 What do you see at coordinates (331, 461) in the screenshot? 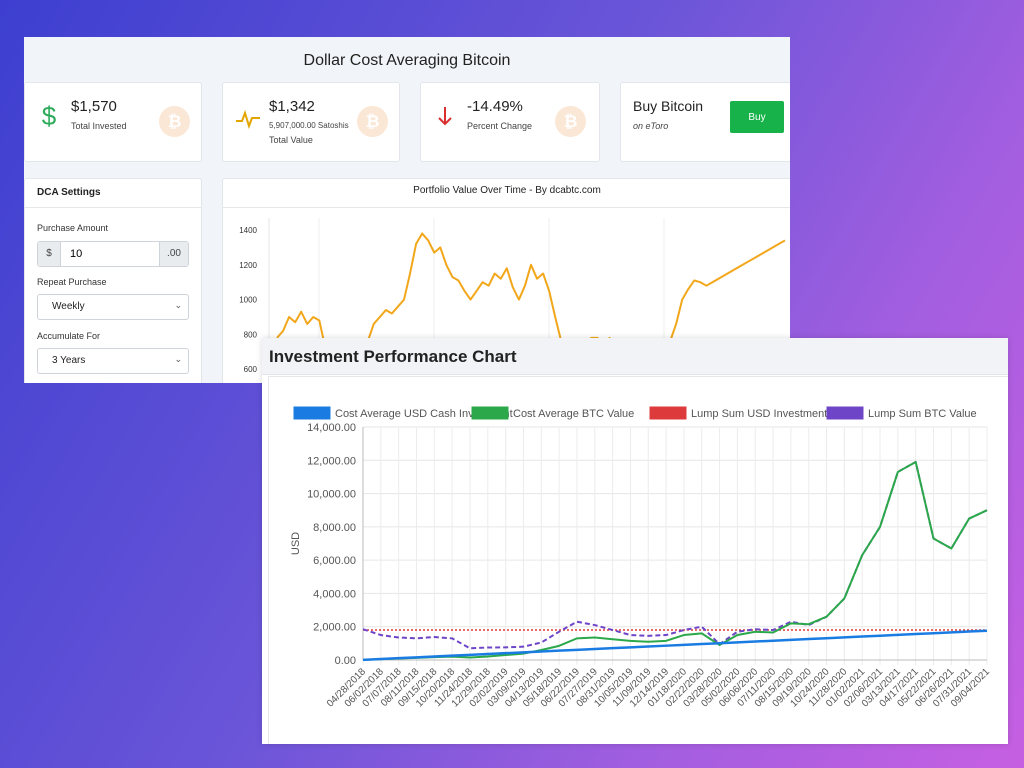
I see `y-tick-label: 12,000.00` at bounding box center [331, 461].